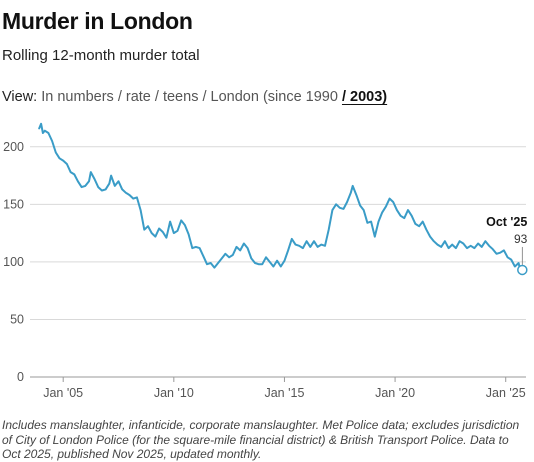 The height and width of the screenshot is (462, 534). What do you see at coordinates (20, 377) in the screenshot?
I see `y-tick-label: 0` at bounding box center [20, 377].